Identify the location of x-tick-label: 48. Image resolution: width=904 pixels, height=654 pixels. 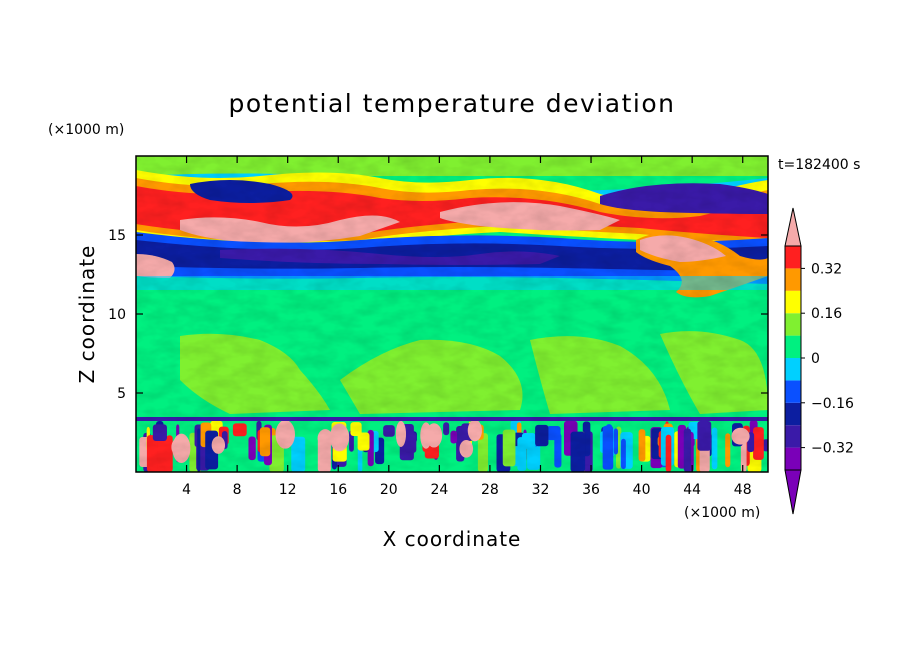
(743, 490).